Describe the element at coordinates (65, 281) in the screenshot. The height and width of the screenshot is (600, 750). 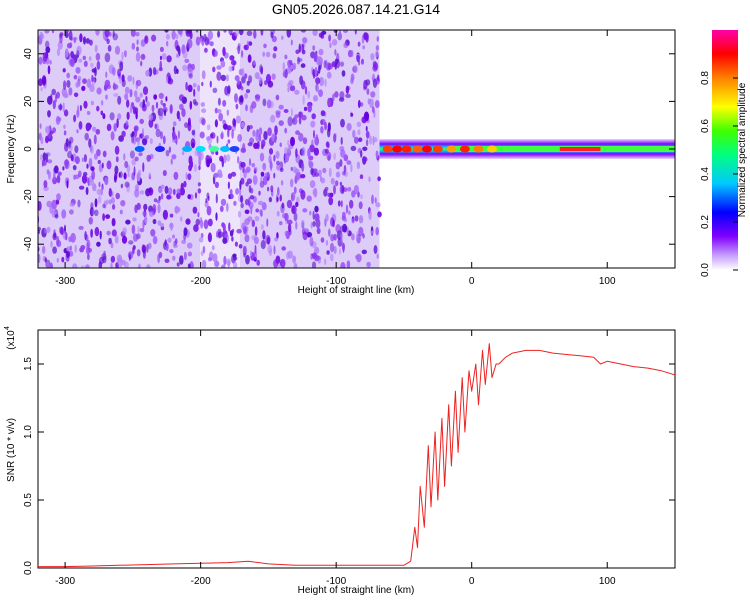
I see `spectrogram-x-tick-label: -300` at that location.